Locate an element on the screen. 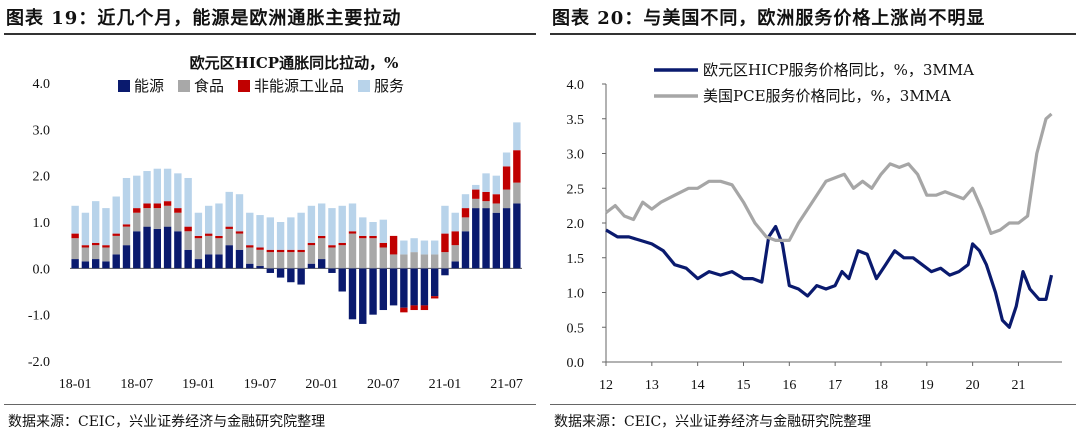  left-y-tick-label: 4.0 is located at coordinates (42, 84).